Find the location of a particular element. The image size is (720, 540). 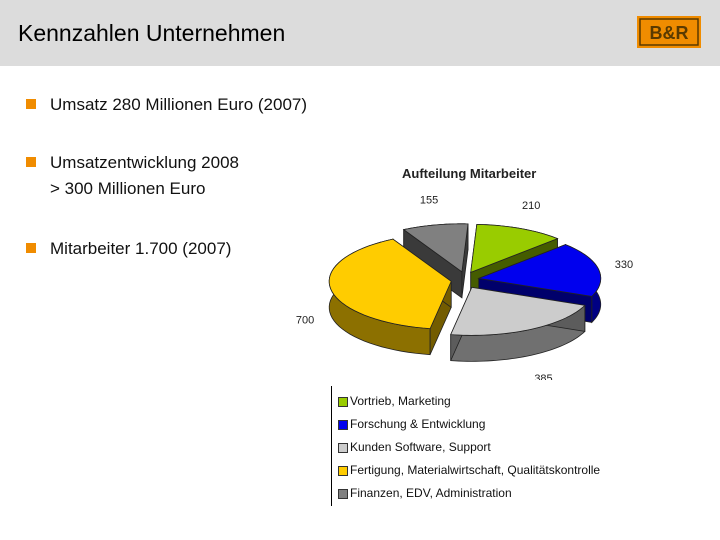

pie-value-label: 155 is located at coordinates (429, 201).